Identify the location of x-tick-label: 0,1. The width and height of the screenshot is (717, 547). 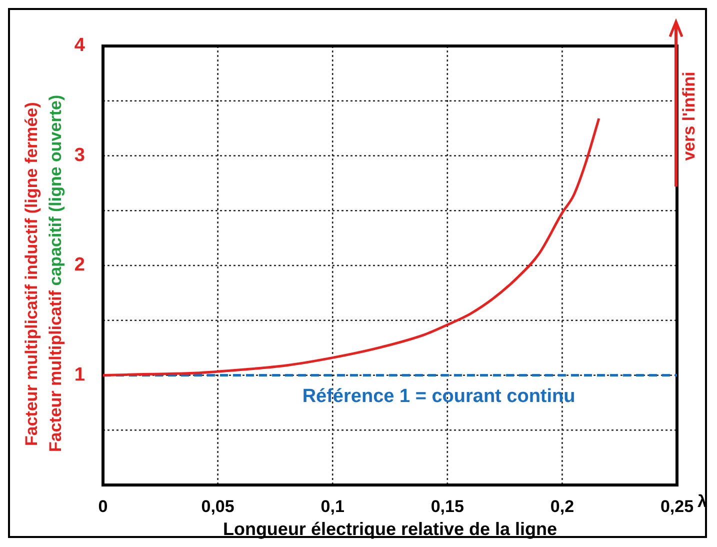
(332, 506).